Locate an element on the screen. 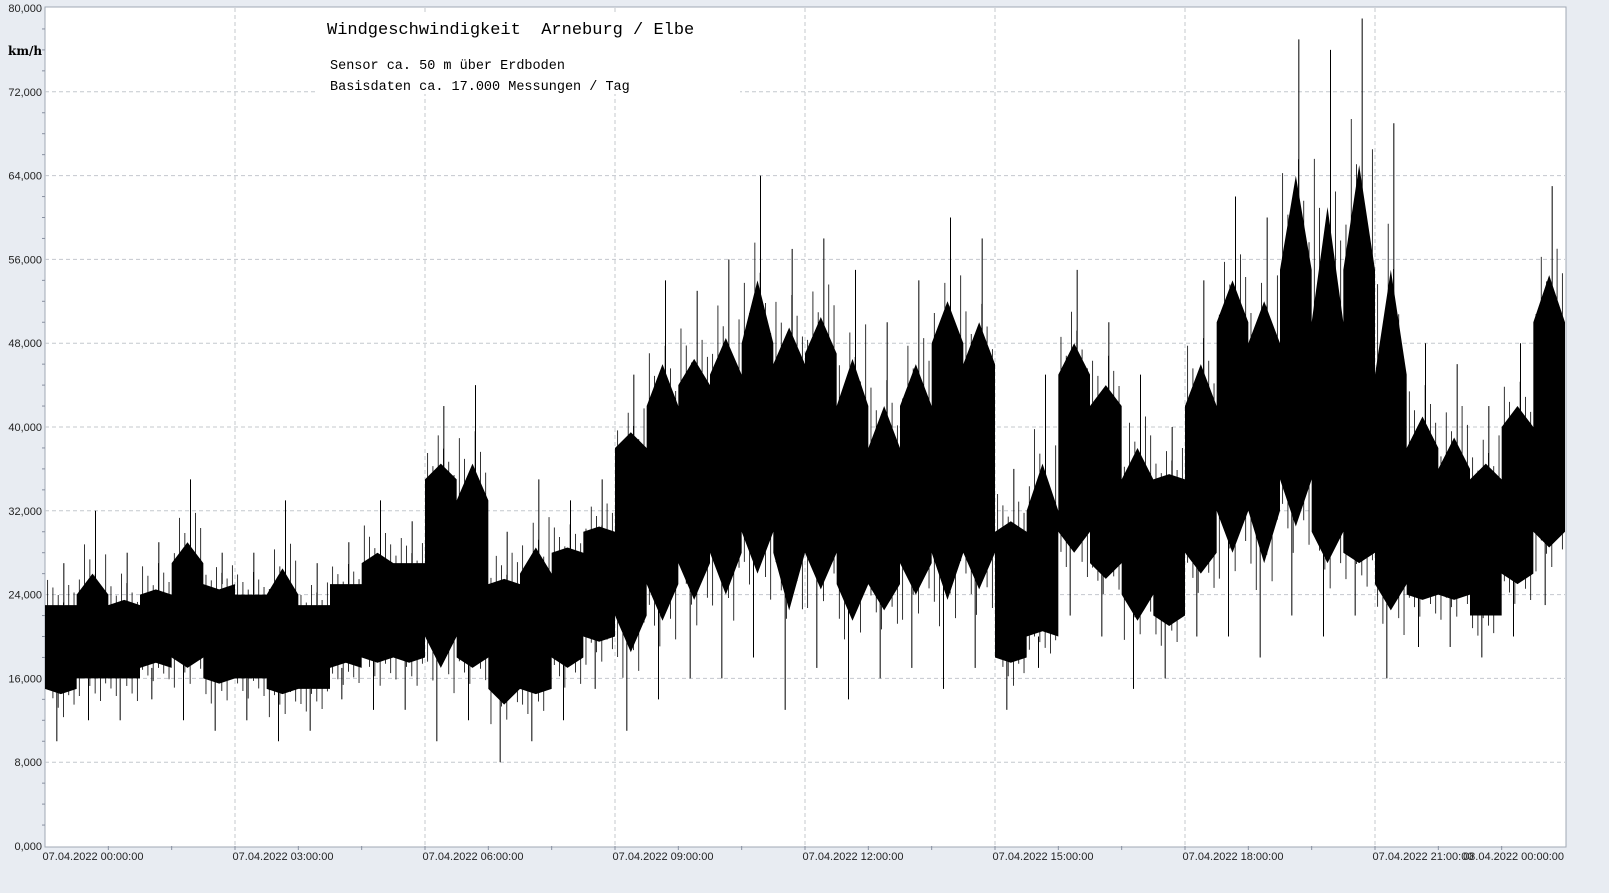 The width and height of the screenshot is (1609, 893). x-tick-label: 07.04.2022 00:00:00 is located at coordinates (93, 857).